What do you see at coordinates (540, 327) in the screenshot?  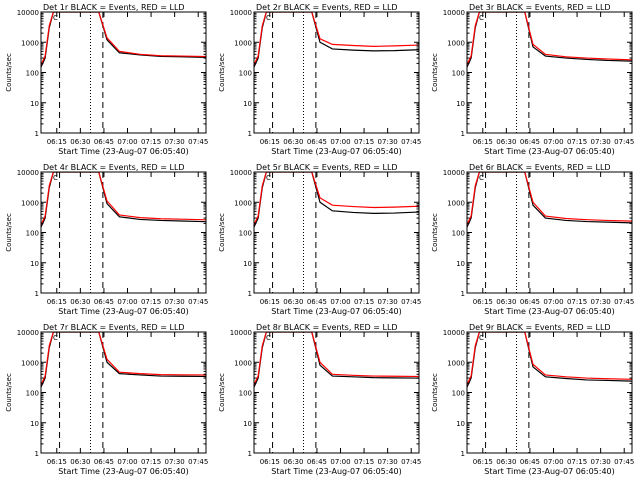 I see `panel-title: Det 9r BLACK = Events, RED = LLD` at bounding box center [540, 327].